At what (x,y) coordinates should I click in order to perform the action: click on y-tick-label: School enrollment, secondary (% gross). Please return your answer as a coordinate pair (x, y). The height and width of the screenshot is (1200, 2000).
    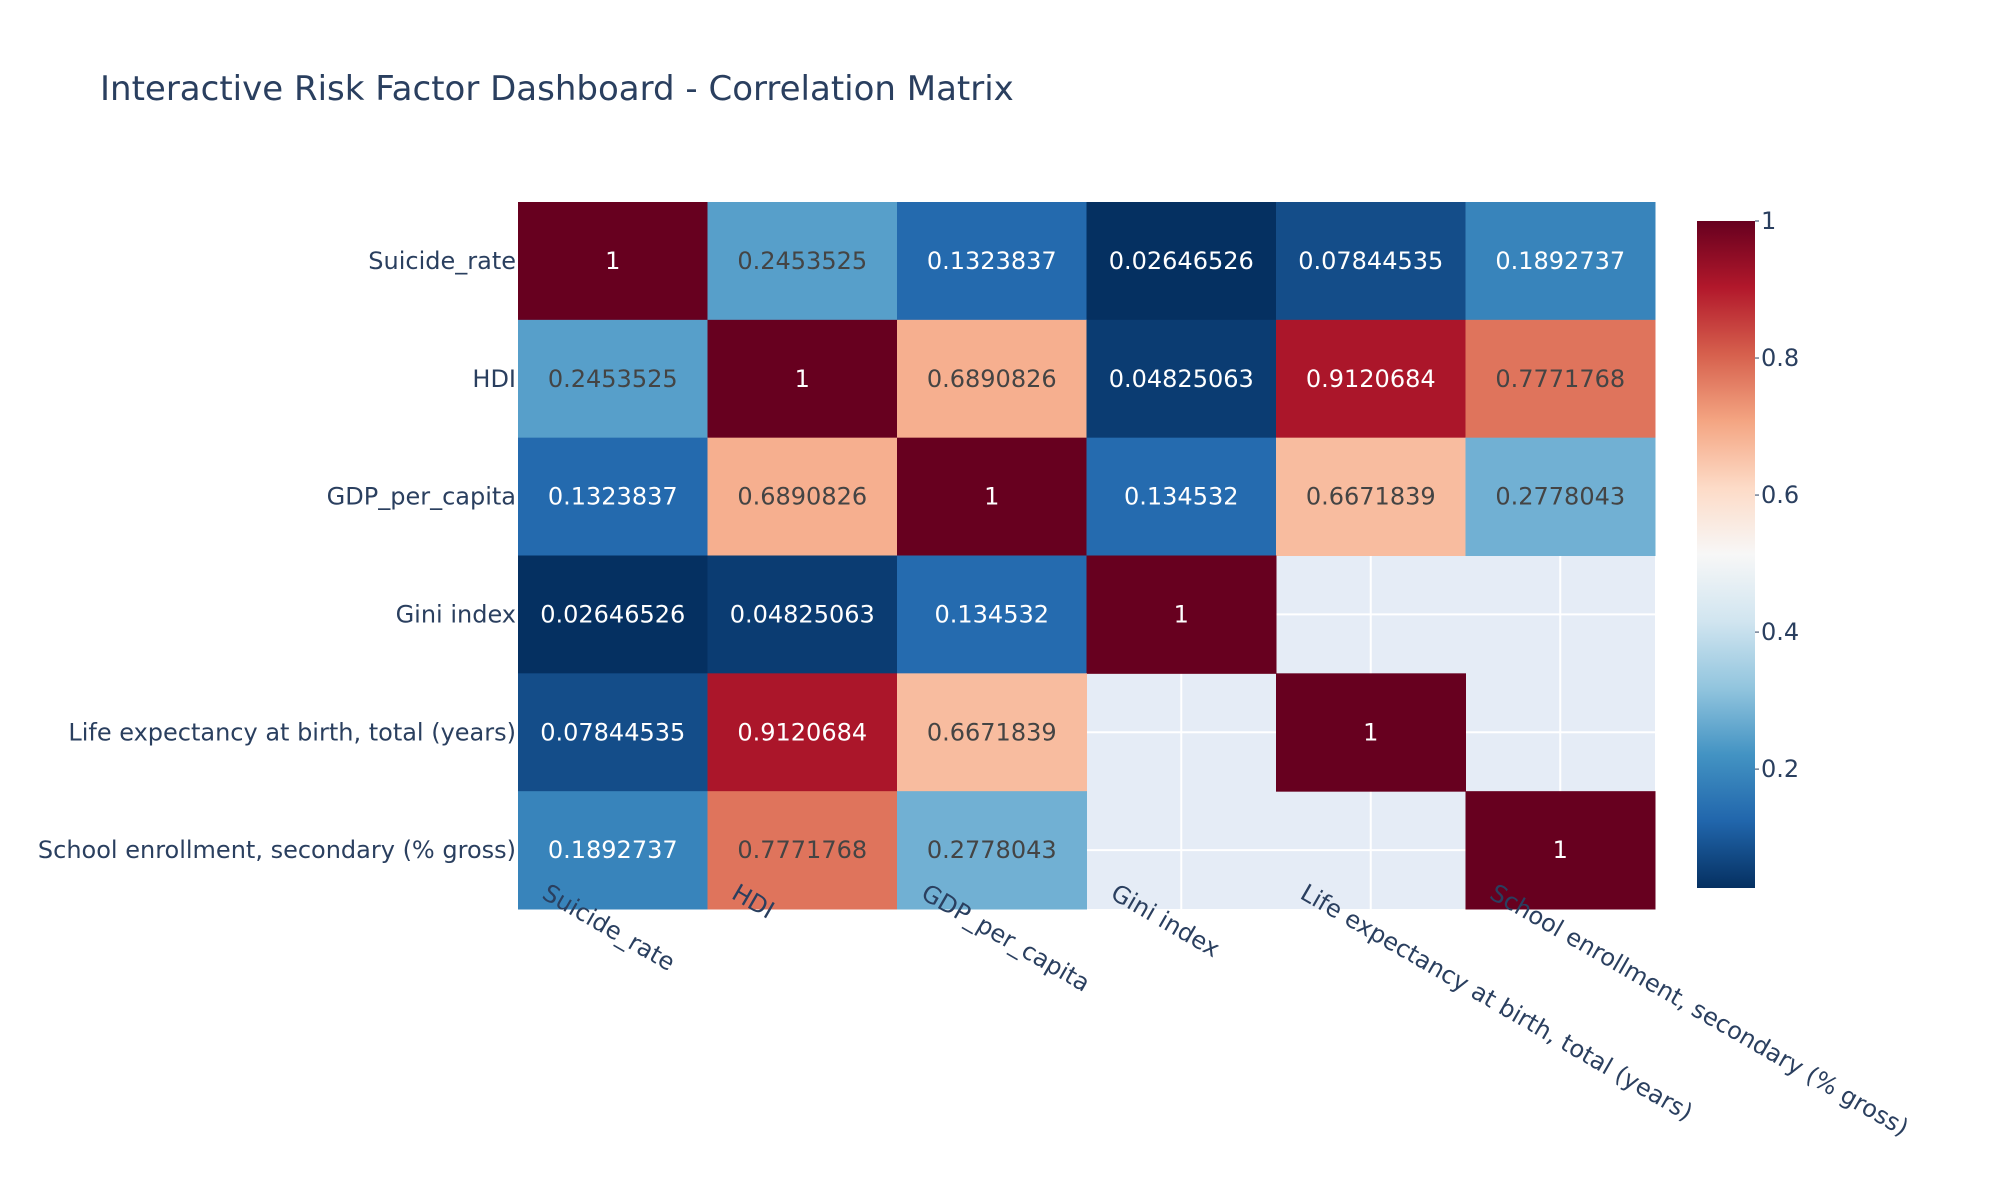
    Looking at the image, I should click on (277, 850).